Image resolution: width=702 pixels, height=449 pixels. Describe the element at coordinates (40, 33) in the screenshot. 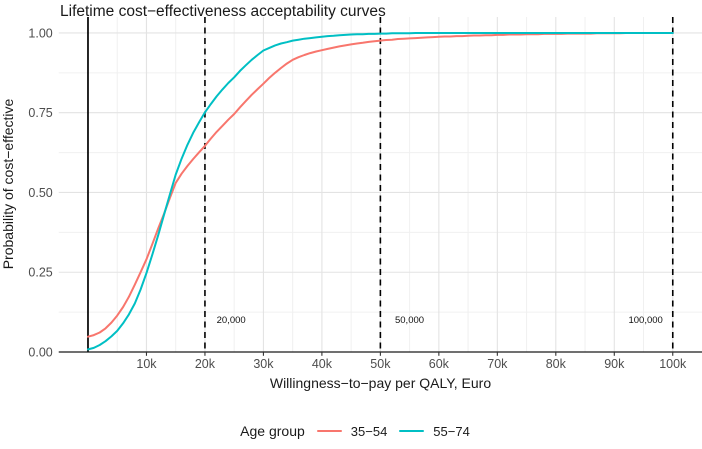

I see `y-tick-label: 1.00` at that location.